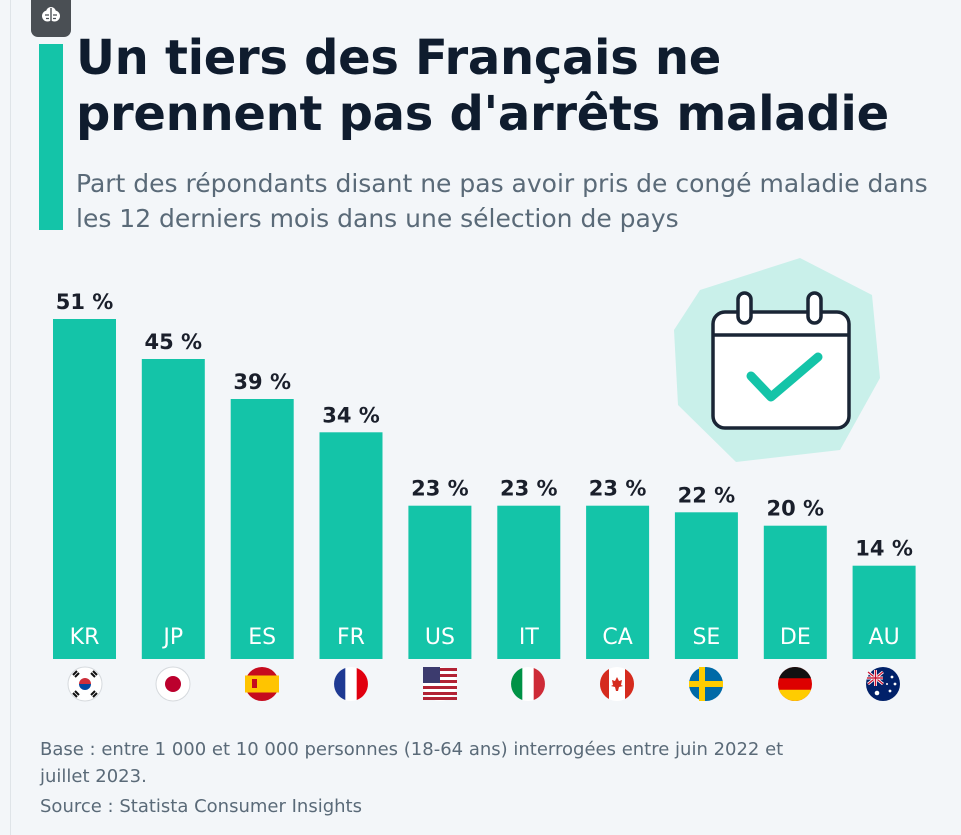 The image size is (961, 835). I want to click on flags-layer, so click(483, 684).